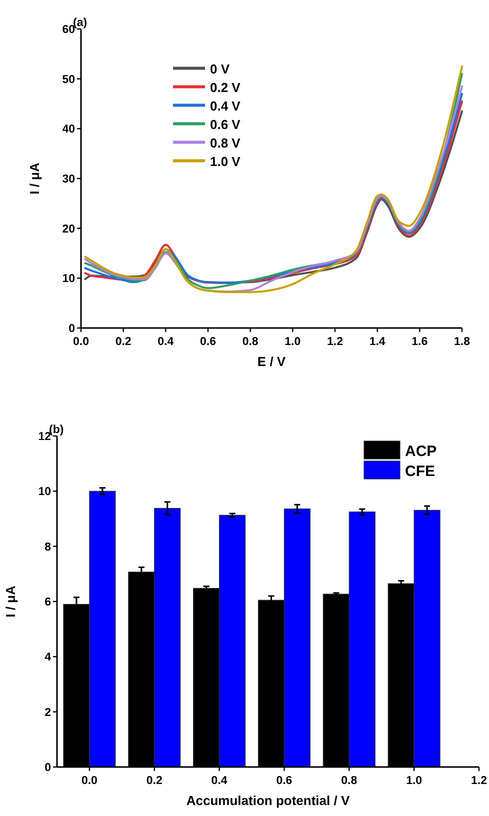 This screenshot has height=816, width=489. I want to click on y-tick-label: 6, so click(47, 602).